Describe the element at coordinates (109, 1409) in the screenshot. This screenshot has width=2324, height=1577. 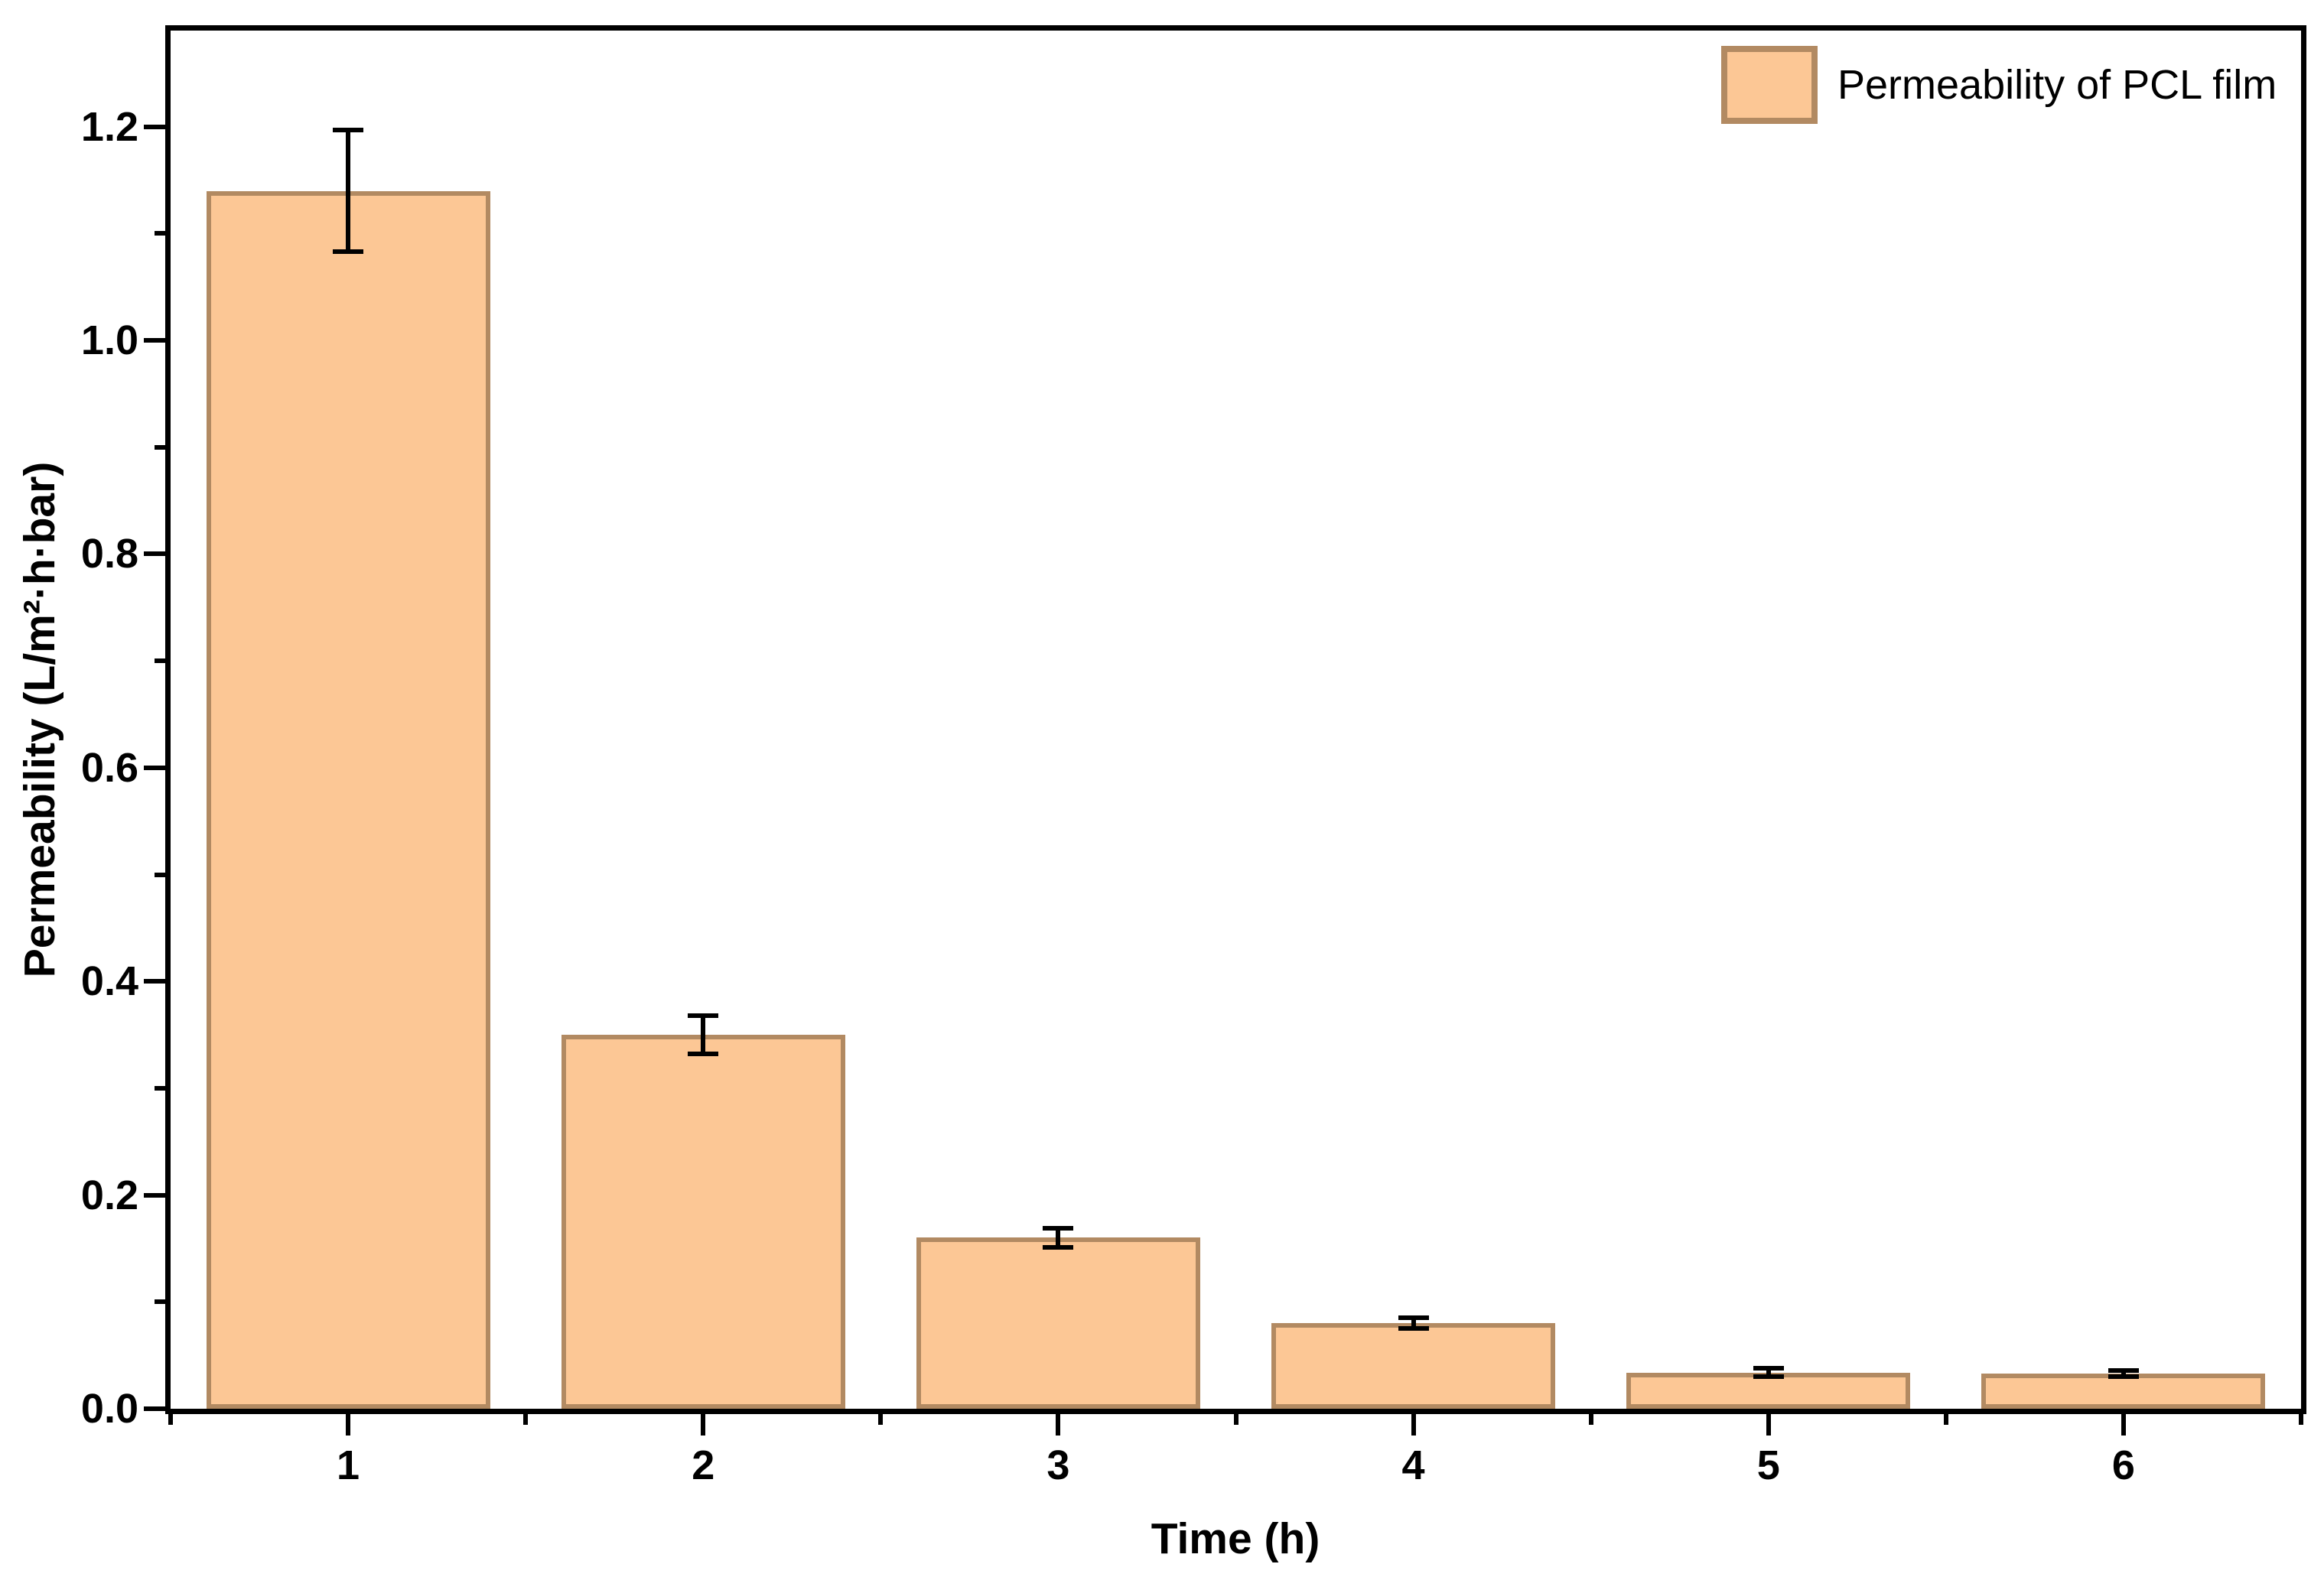
I see `y-tick-label: 0.0` at that location.